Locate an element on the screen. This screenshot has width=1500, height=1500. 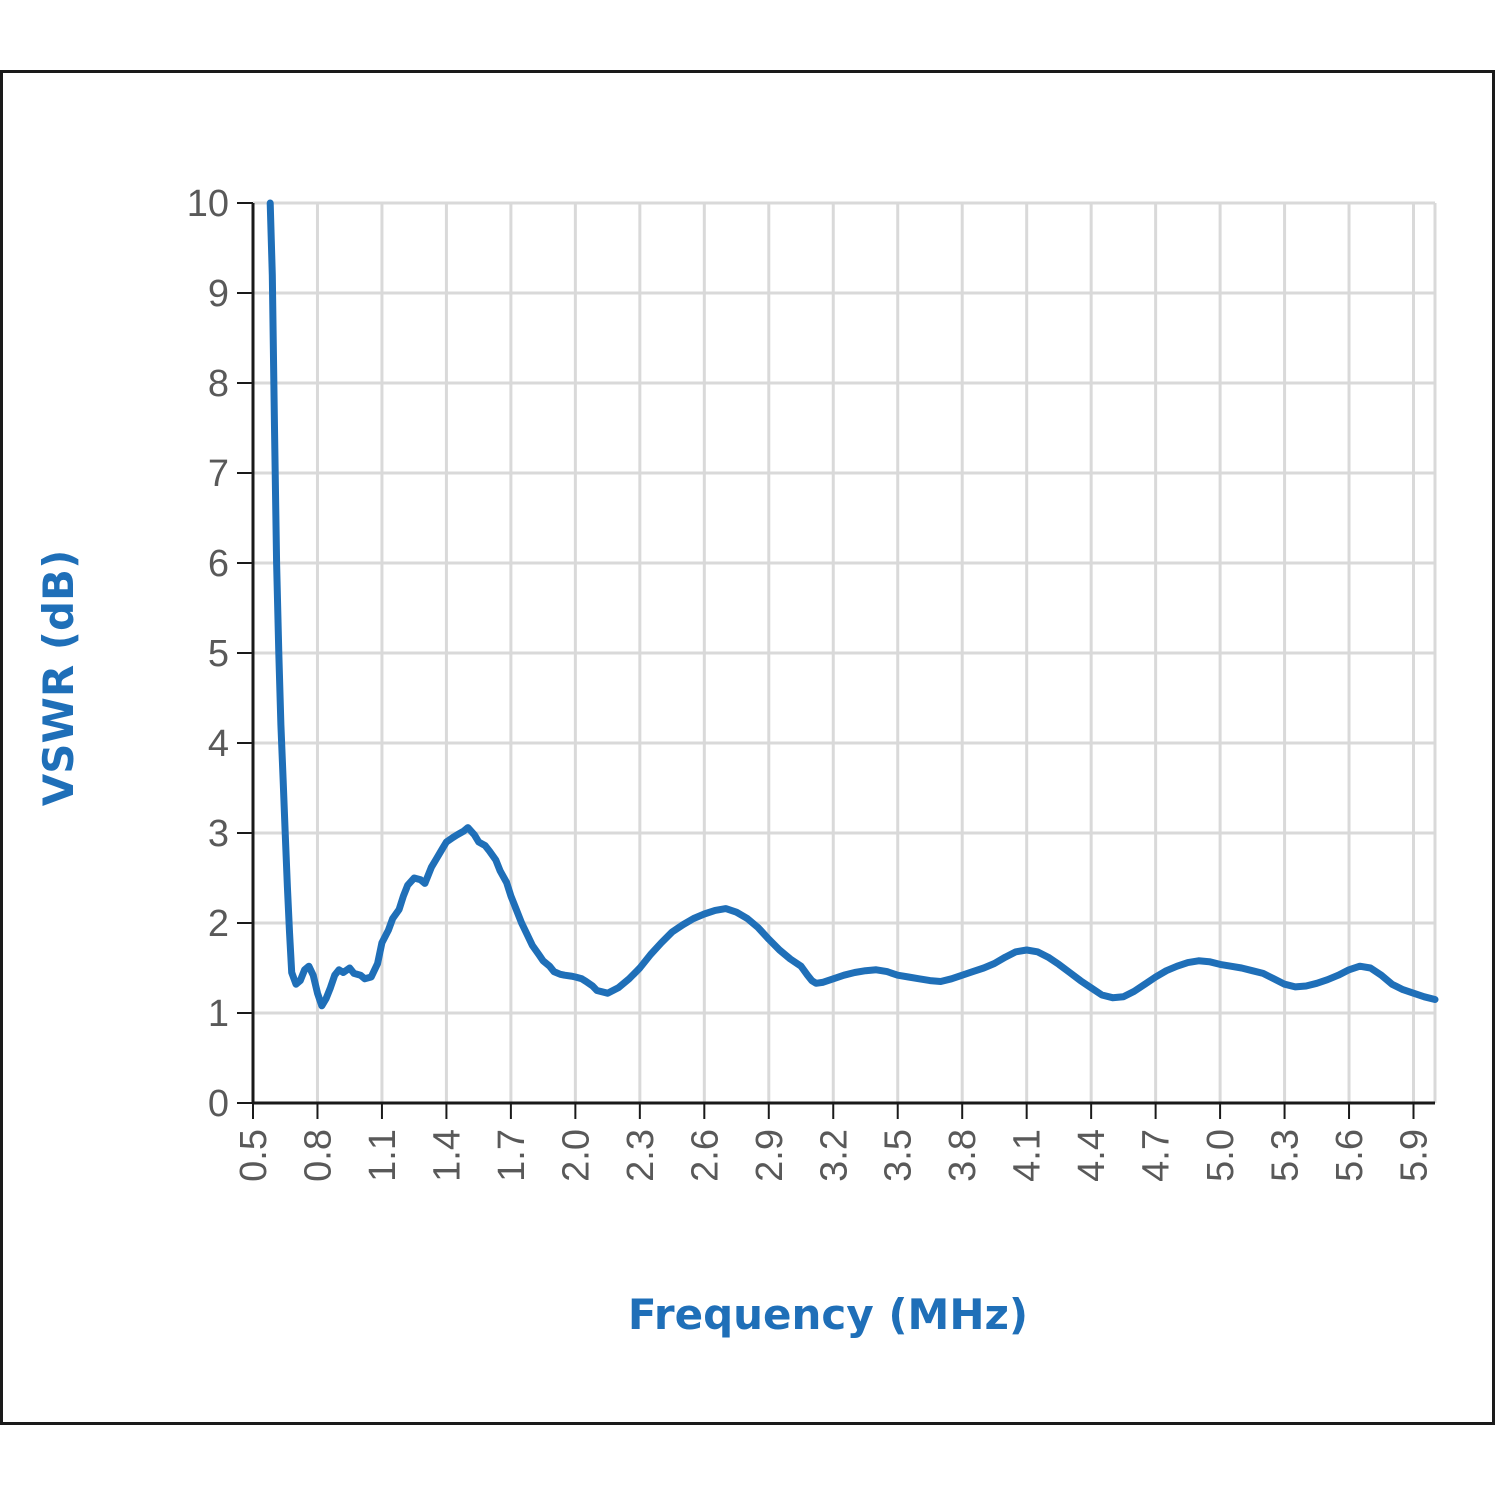
y-tick-label: 1 is located at coordinates (218, 1014).